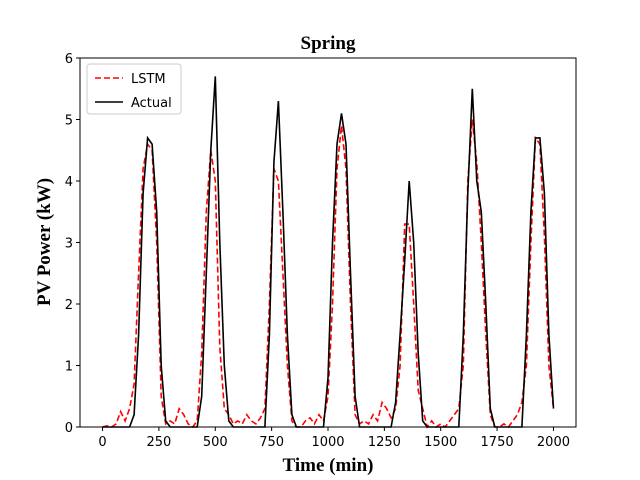 The image size is (640, 480). Describe the element at coordinates (328, 465) in the screenshot. I see `x-axis-label: Time (min)` at that location.